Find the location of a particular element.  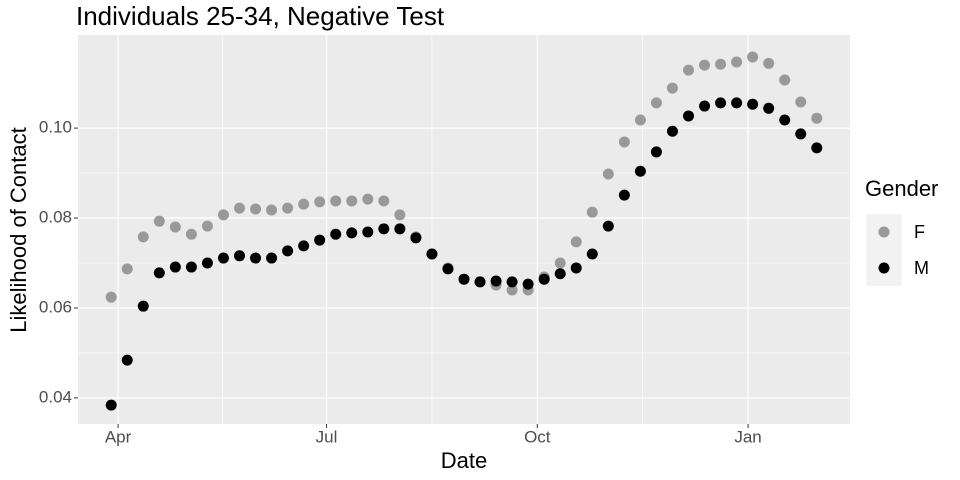

y-tick-label: 0.04 is located at coordinates (55, 396).